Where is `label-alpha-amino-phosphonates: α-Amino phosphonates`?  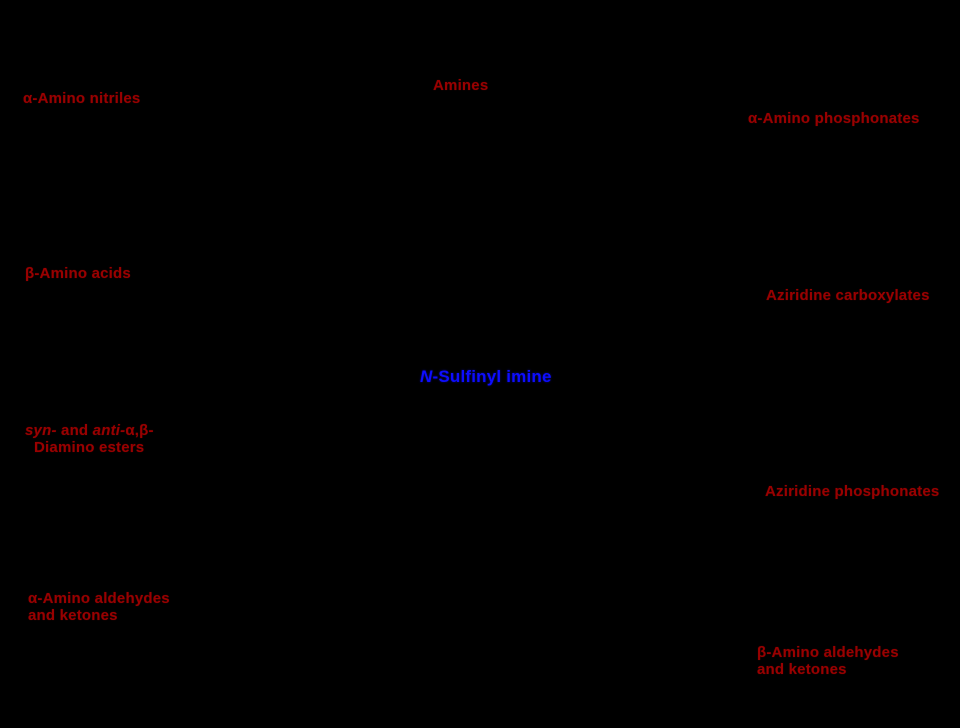 label-alpha-amino-phosphonates: α-Amino phosphonates is located at coordinates (834, 118).